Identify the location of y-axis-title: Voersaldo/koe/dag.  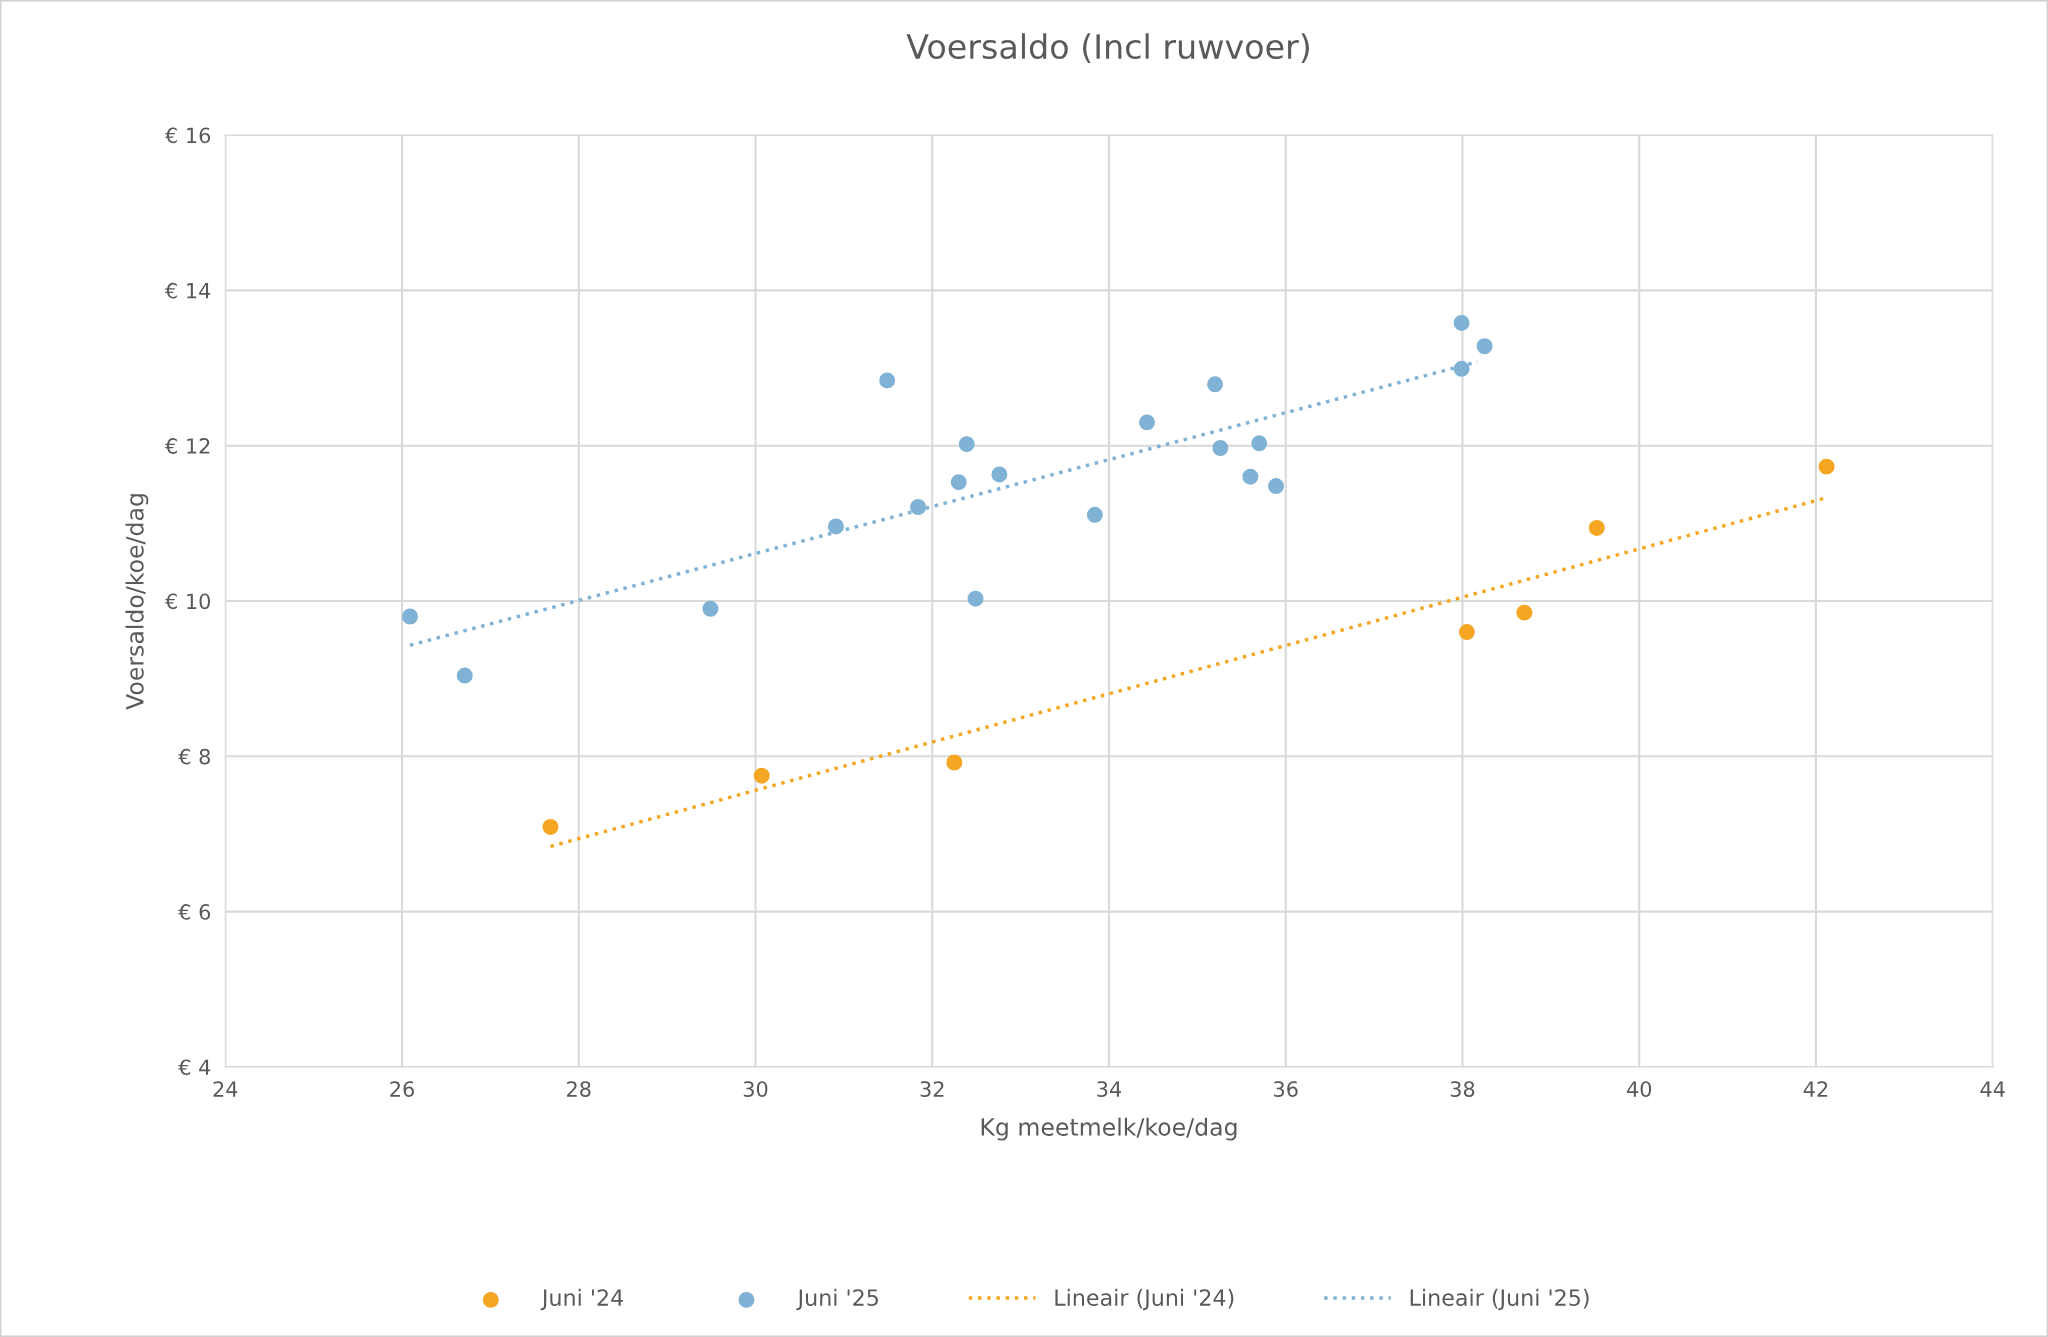
(137, 602).